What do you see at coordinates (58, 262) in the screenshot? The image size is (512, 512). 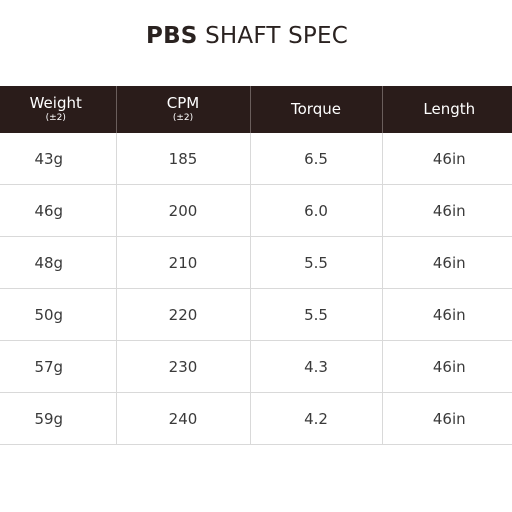 I see `cell-weight: 48g` at bounding box center [58, 262].